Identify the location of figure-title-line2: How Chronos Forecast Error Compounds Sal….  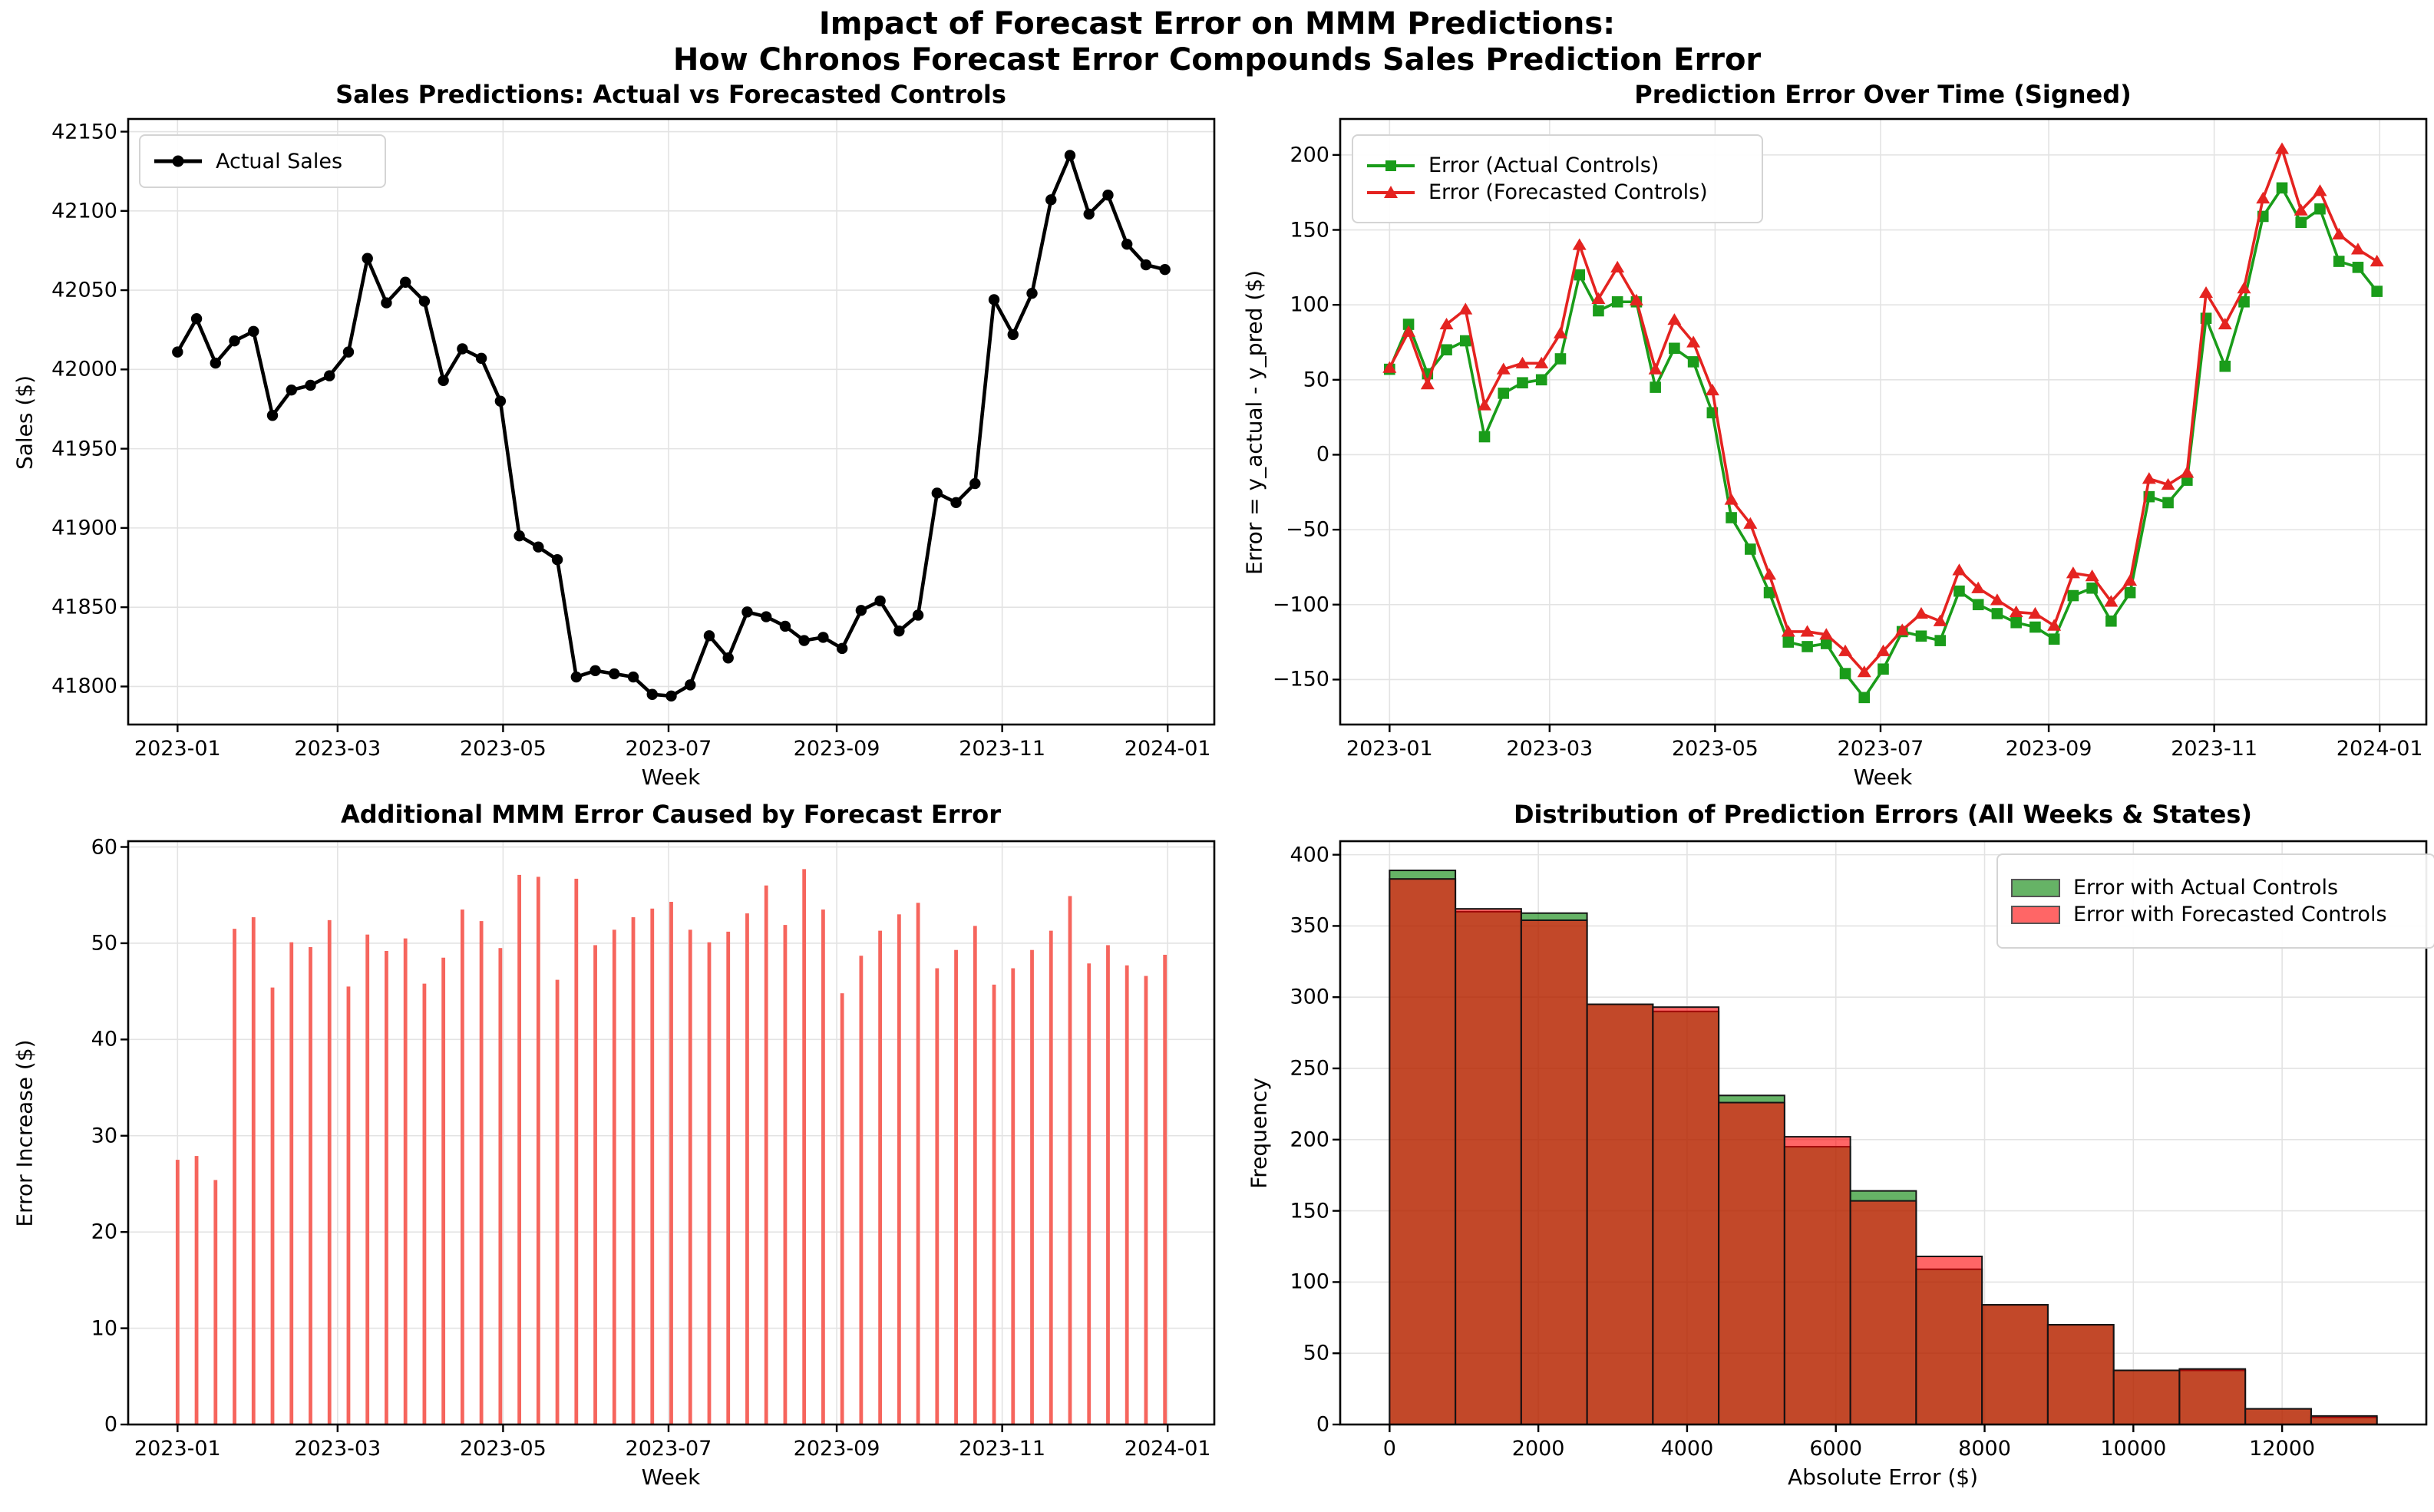
(1217, 60).